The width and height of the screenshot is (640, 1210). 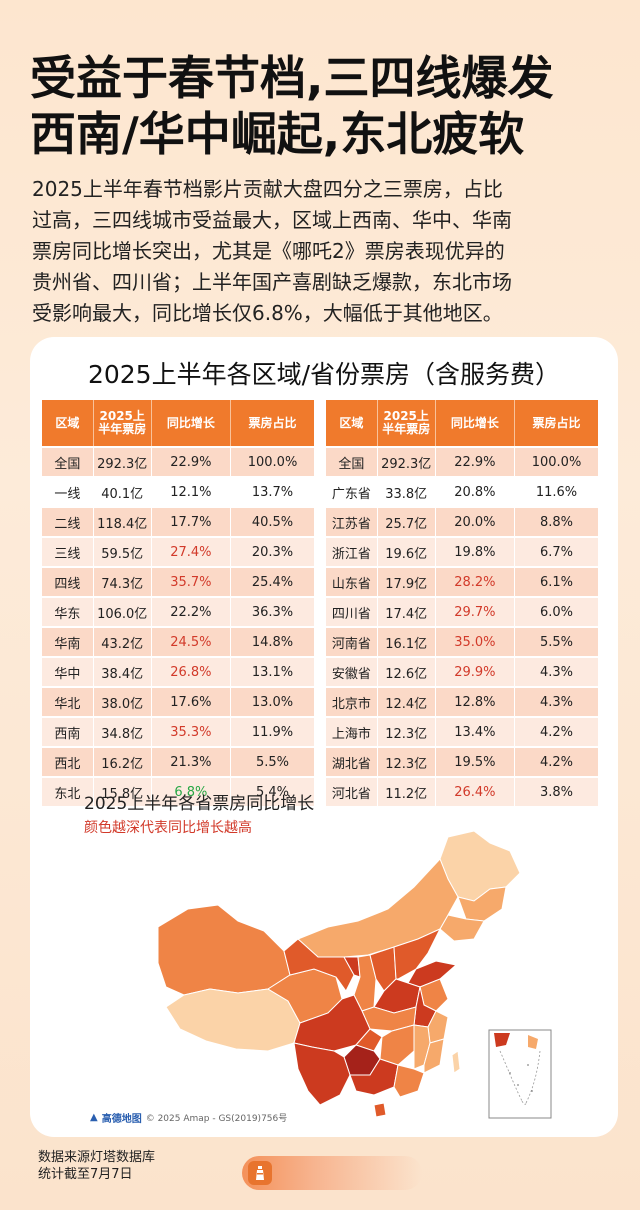 What do you see at coordinates (178, 702) in the screenshot?
I see `table-row: 华北 38.0亿 17.6% 13.0%` at bounding box center [178, 702].